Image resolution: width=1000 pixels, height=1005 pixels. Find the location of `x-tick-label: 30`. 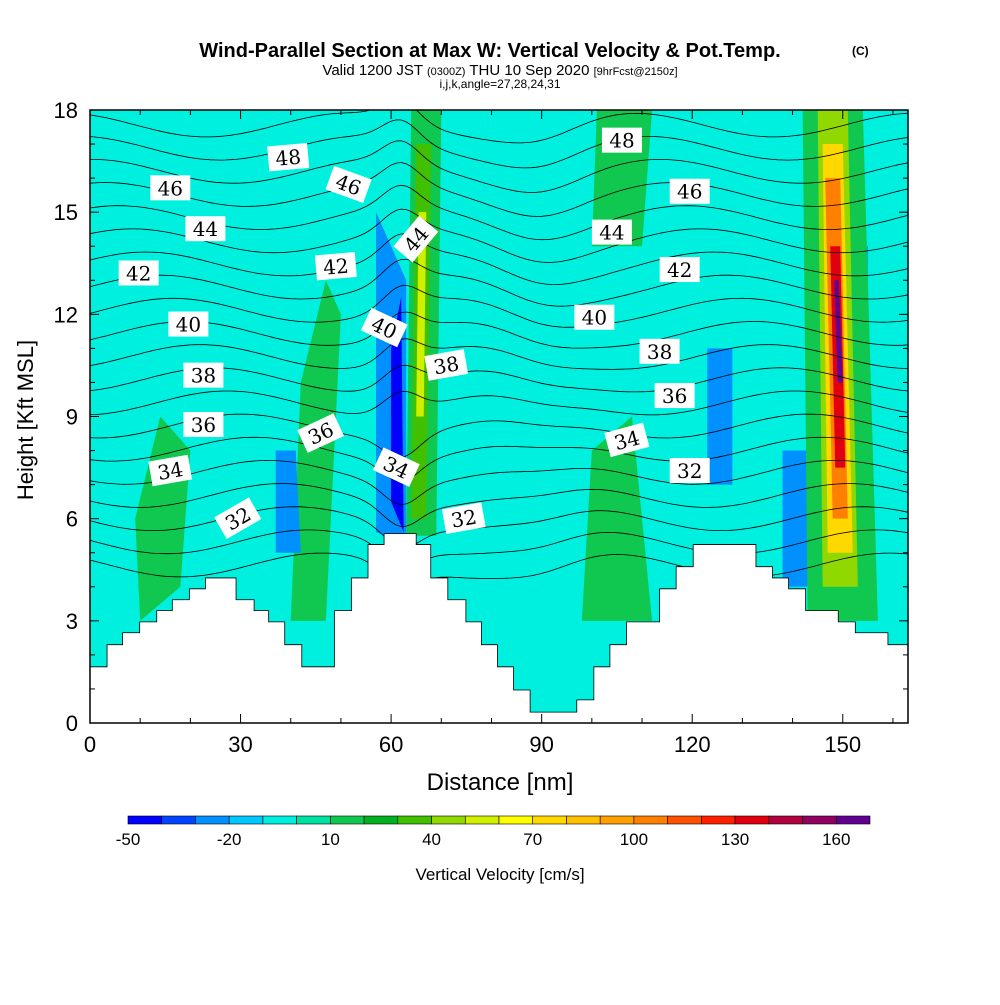

x-tick-label: 30 is located at coordinates (240, 744).